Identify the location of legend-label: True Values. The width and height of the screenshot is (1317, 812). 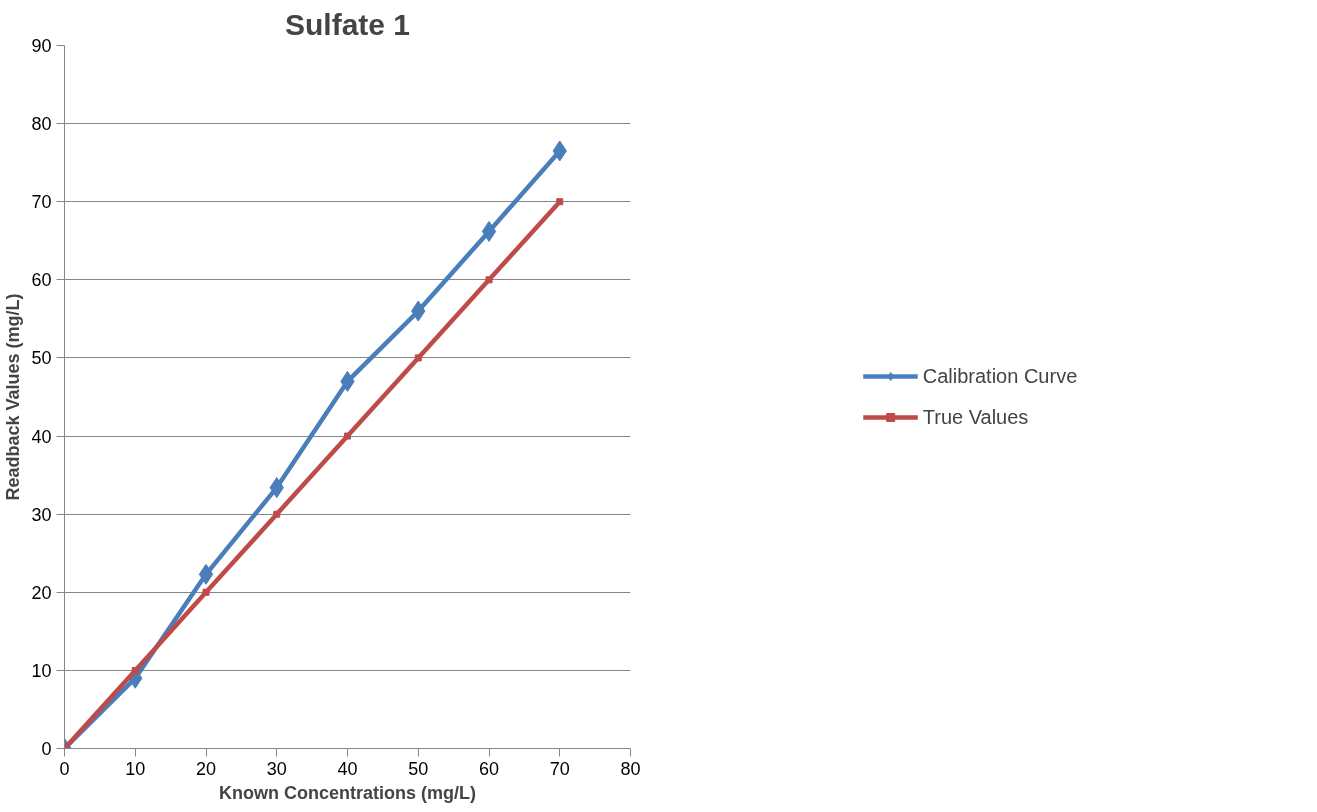
(975, 417).